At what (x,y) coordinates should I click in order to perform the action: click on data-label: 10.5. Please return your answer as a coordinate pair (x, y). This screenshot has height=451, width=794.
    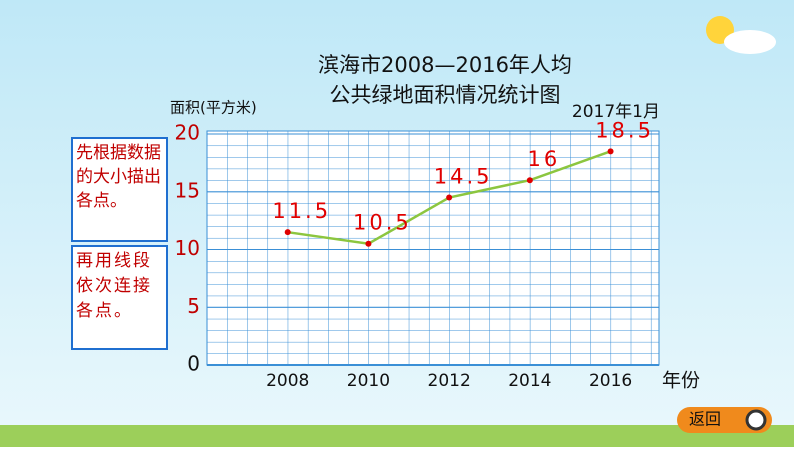
    Looking at the image, I should click on (382, 223).